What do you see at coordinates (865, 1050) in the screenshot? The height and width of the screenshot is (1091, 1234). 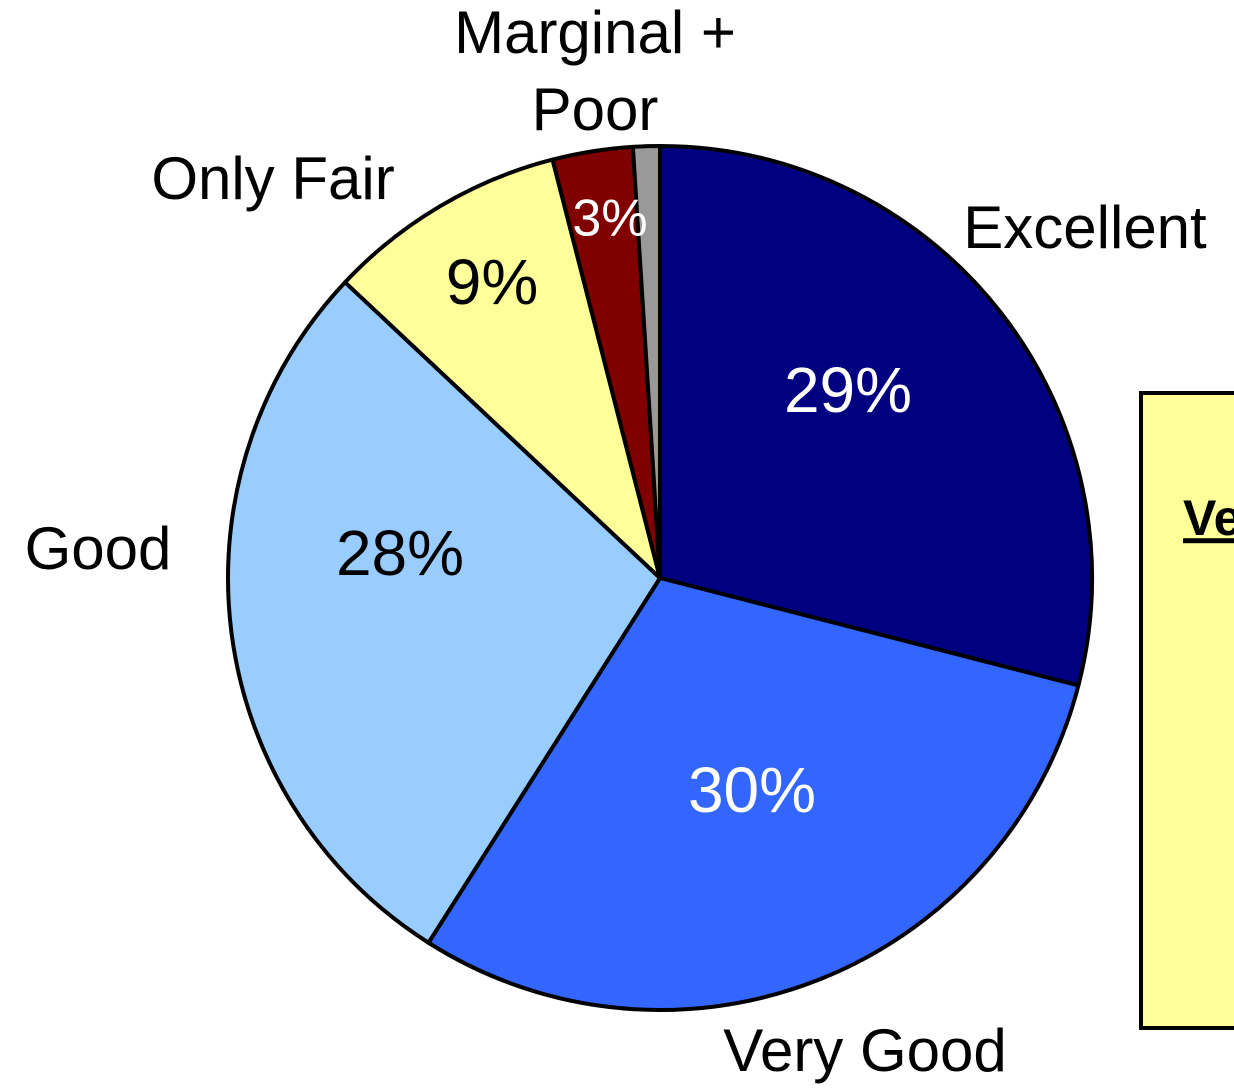 I see `slice-label: Very Good` at bounding box center [865, 1050].